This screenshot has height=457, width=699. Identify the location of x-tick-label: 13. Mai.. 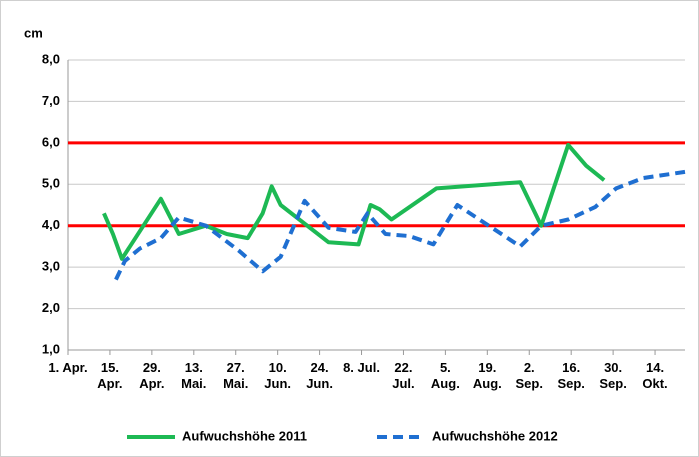
(194, 375).